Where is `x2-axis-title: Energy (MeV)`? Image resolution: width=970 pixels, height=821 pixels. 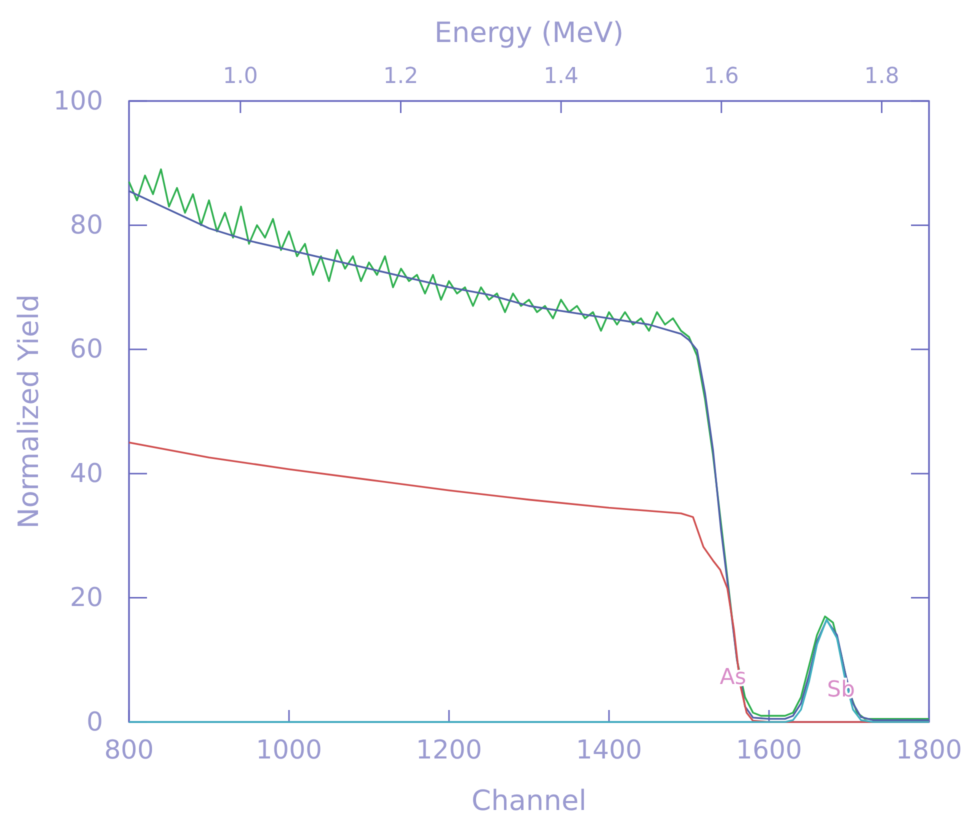 x2-axis-title: Energy (MeV) is located at coordinates (529, 32).